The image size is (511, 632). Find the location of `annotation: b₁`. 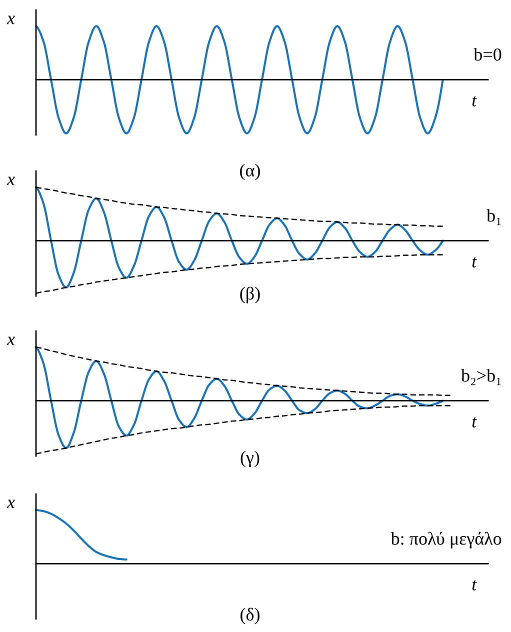

annotation: b₁ is located at coordinates (493, 217).